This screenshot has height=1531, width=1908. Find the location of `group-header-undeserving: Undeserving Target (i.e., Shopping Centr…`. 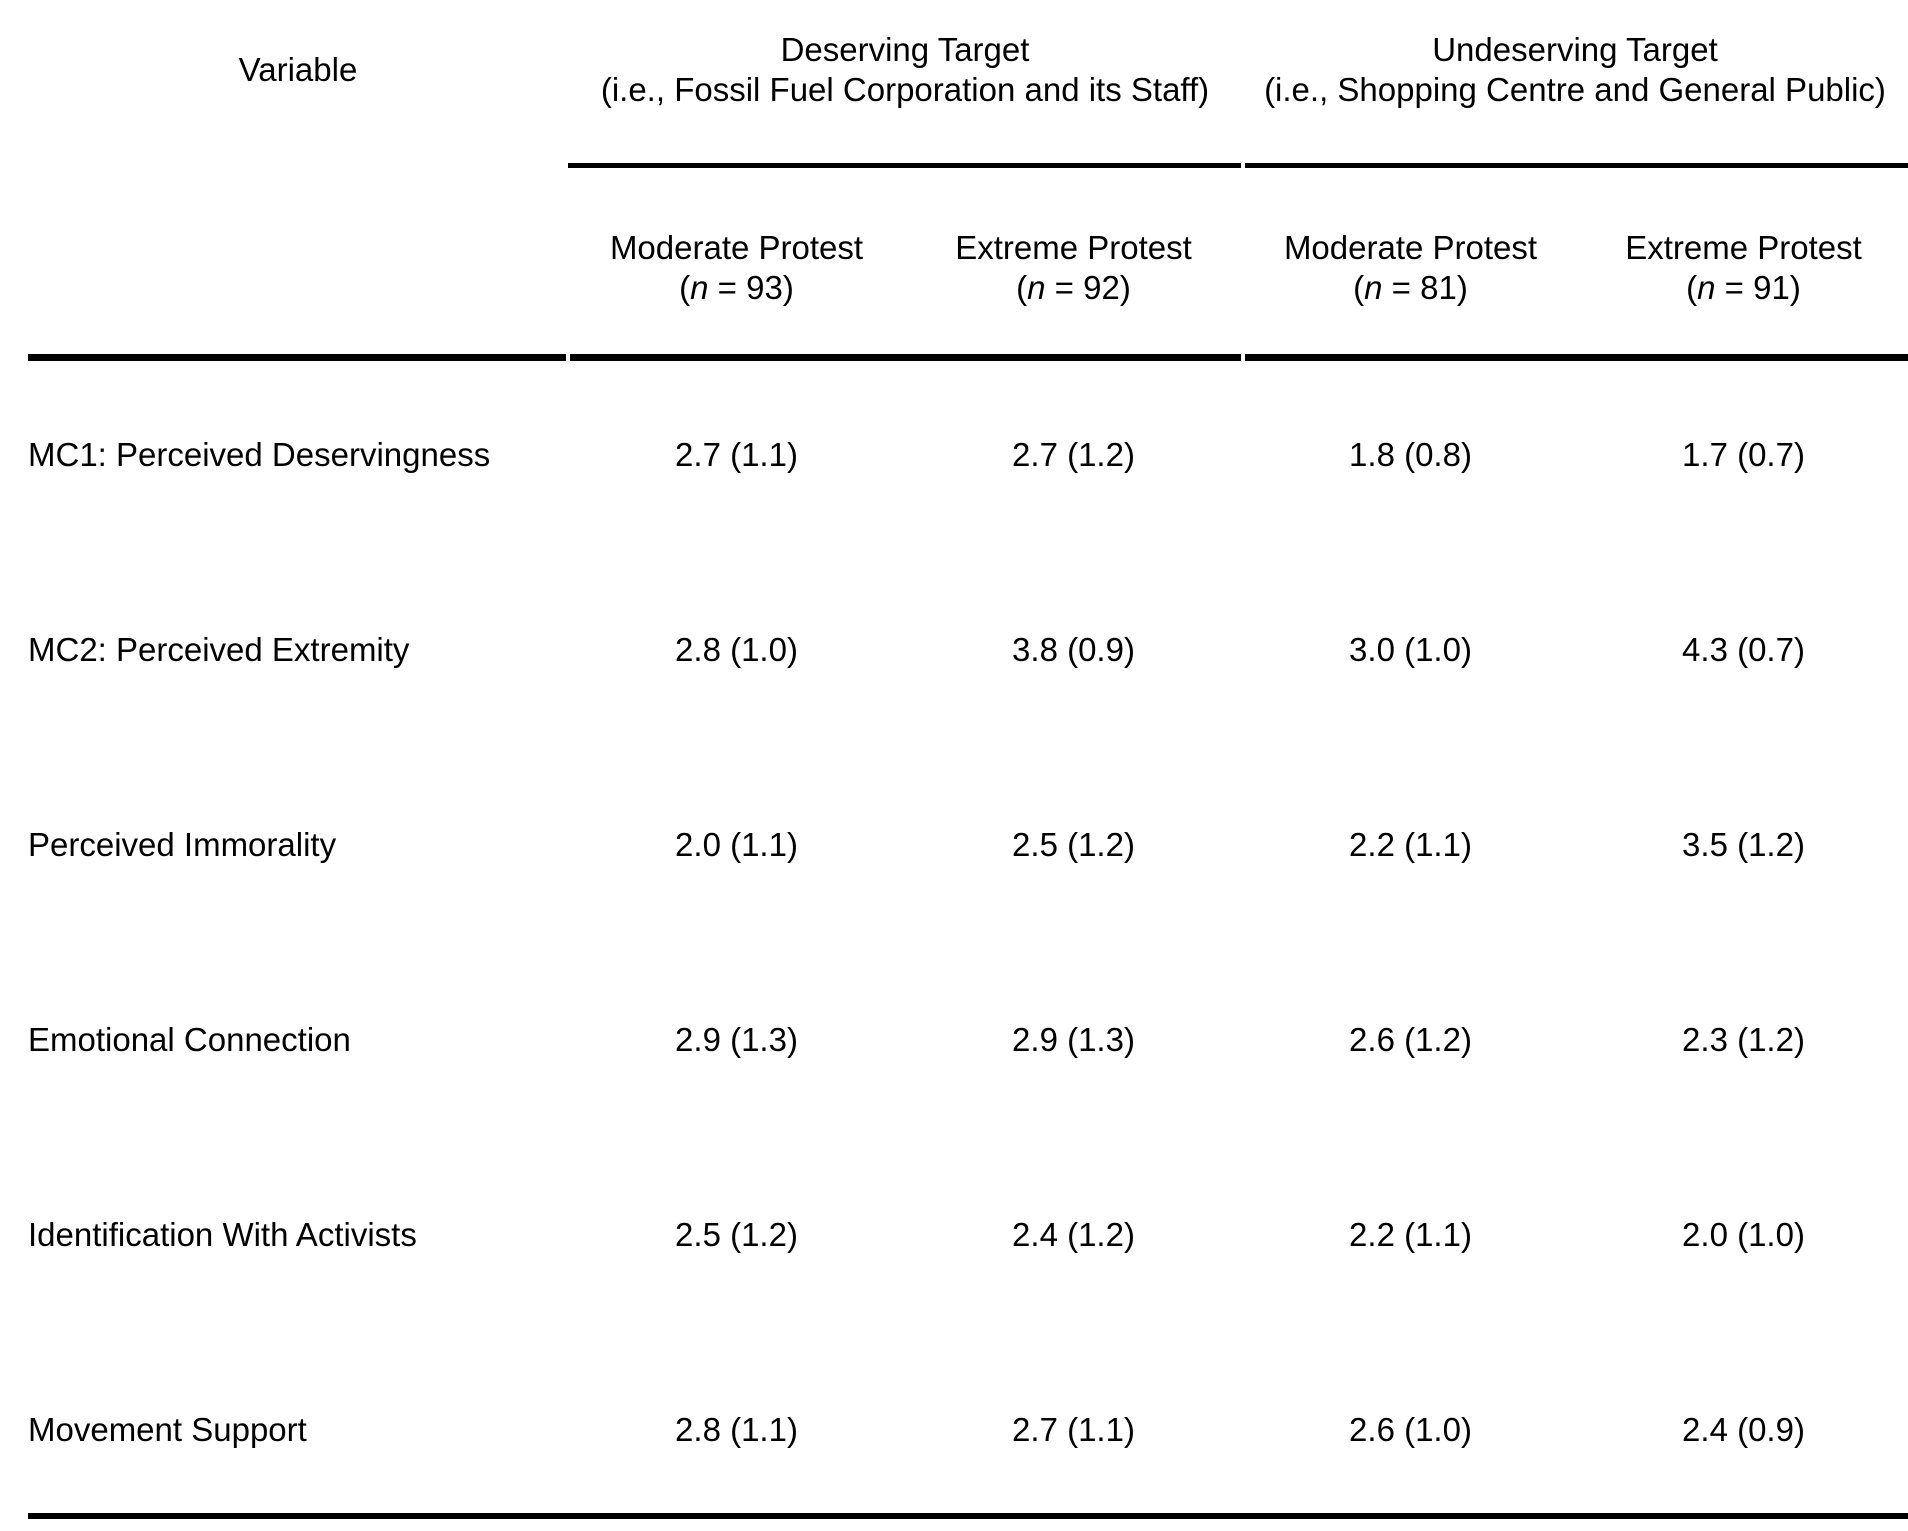

group-header-undeserving: Undeserving Target (i.e., Shopping Centr… is located at coordinates (1575, 70).